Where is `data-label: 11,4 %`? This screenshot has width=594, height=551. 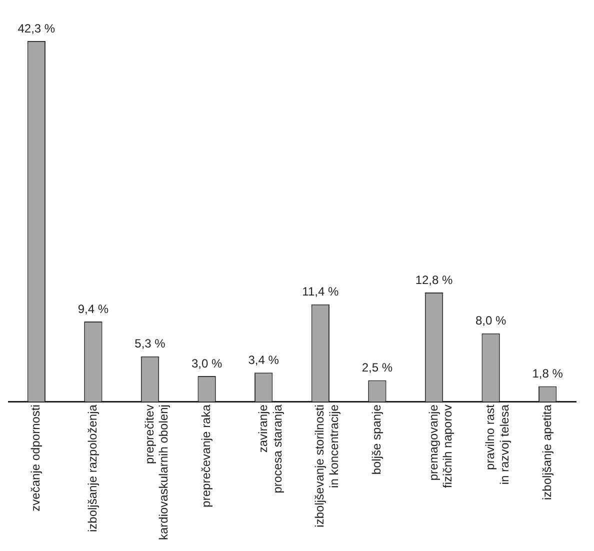
data-label: 11,4 % is located at coordinates (320, 291).